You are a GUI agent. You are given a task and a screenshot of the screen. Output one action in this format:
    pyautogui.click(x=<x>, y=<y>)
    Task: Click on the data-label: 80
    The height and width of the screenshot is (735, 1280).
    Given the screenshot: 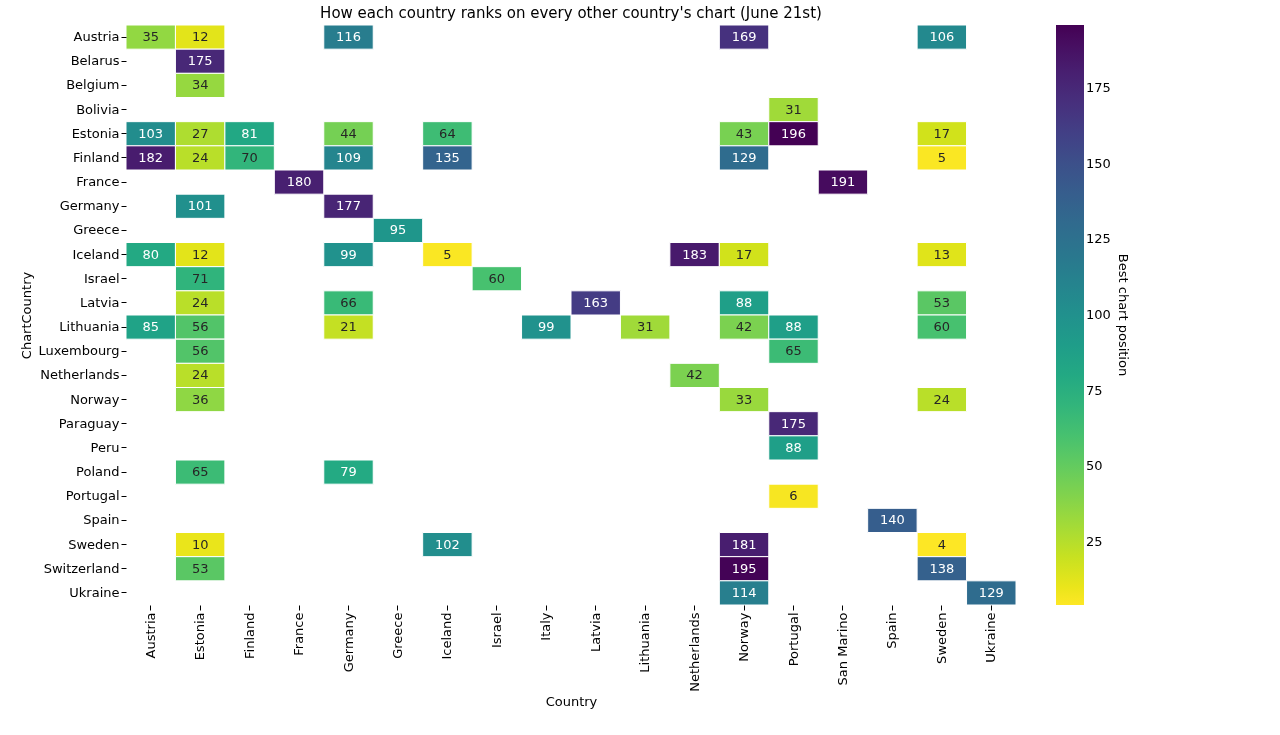 What is the action you would take?
    pyautogui.click(x=150, y=254)
    